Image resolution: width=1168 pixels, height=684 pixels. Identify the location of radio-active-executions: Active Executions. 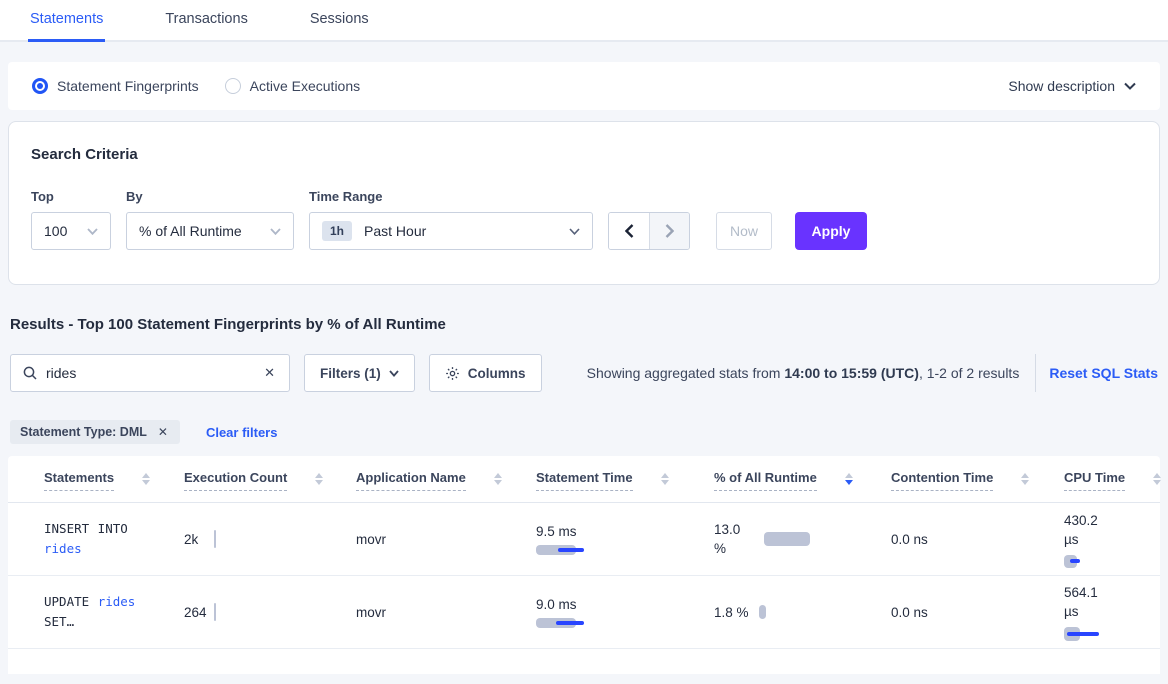
(292, 86).